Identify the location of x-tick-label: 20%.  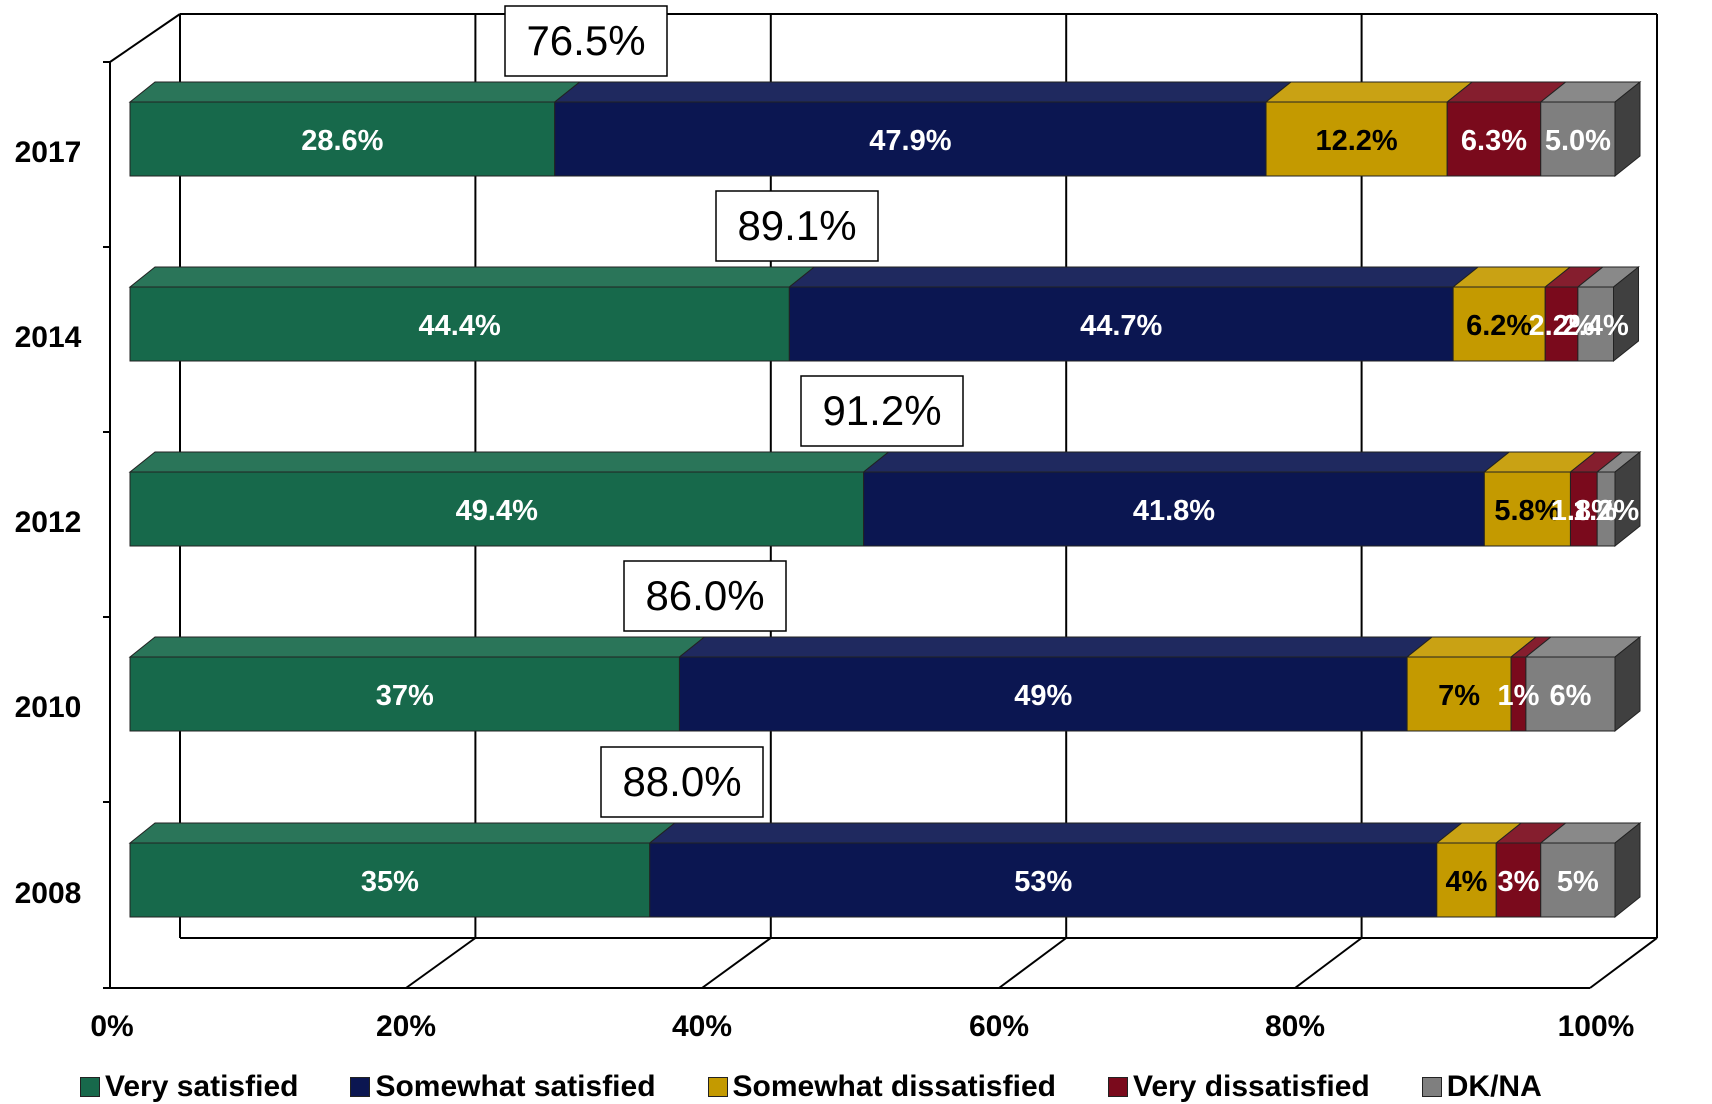
(406, 1026).